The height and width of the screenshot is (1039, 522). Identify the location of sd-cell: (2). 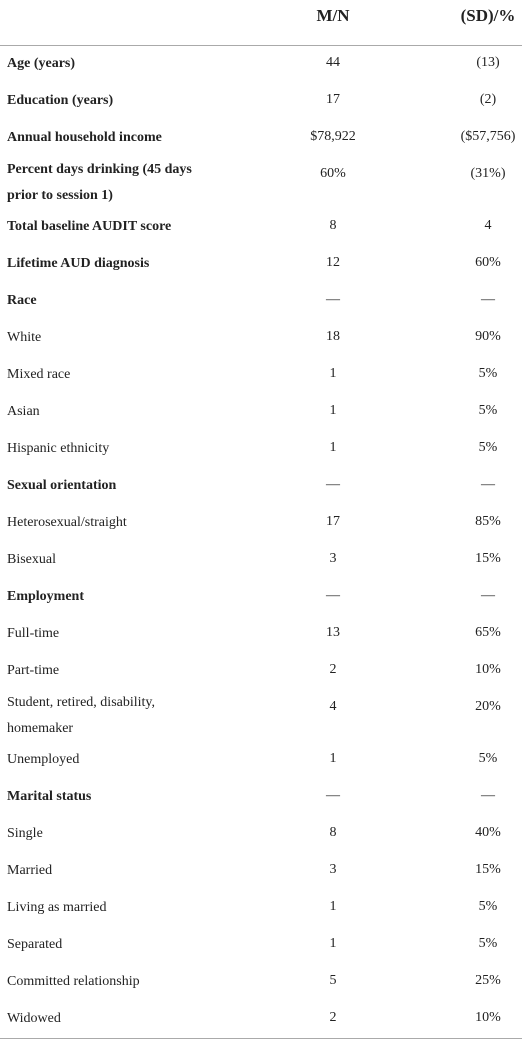
(488, 99).